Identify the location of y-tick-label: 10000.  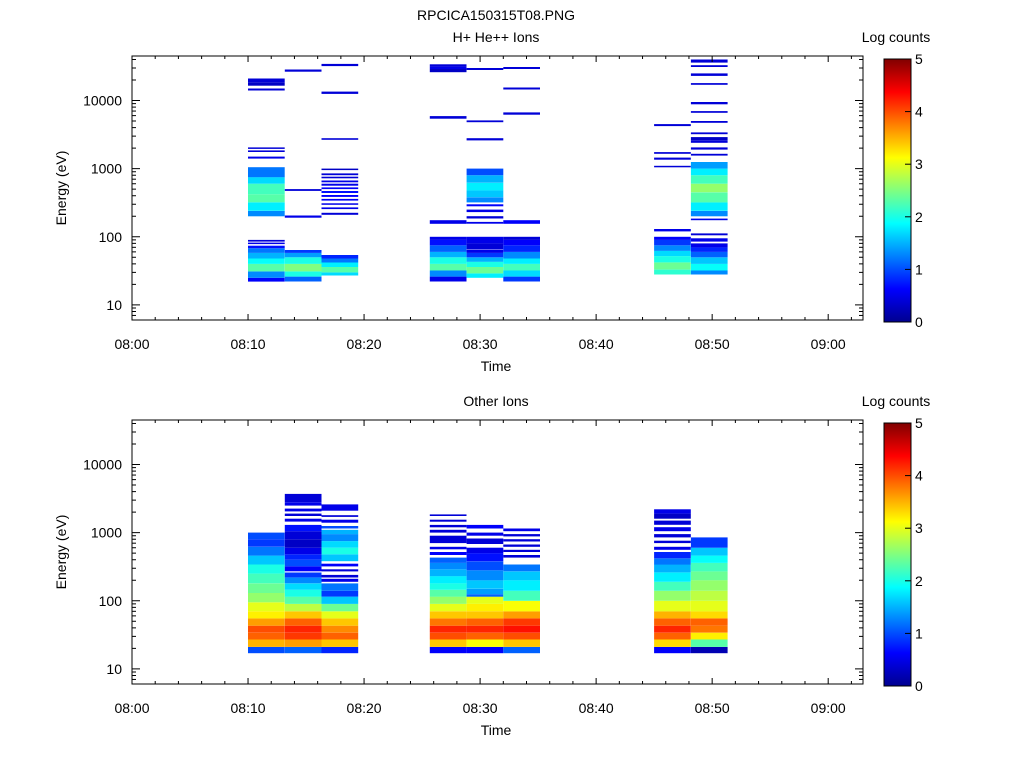
(102, 465).